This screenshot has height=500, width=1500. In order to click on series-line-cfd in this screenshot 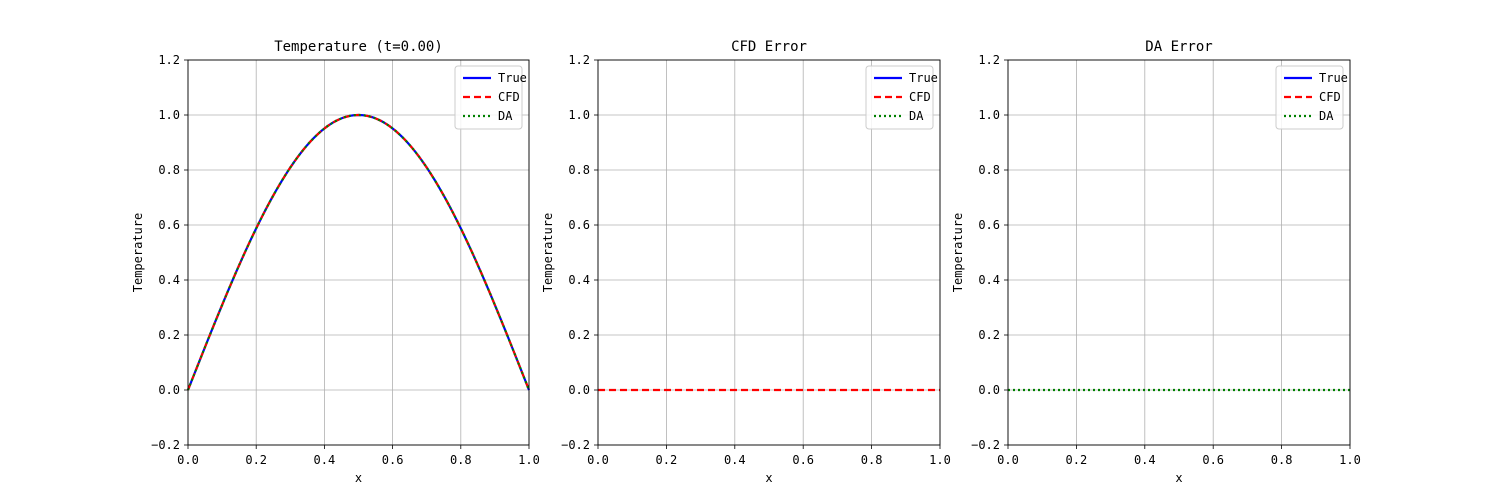, I will do `click(358, 252)`.